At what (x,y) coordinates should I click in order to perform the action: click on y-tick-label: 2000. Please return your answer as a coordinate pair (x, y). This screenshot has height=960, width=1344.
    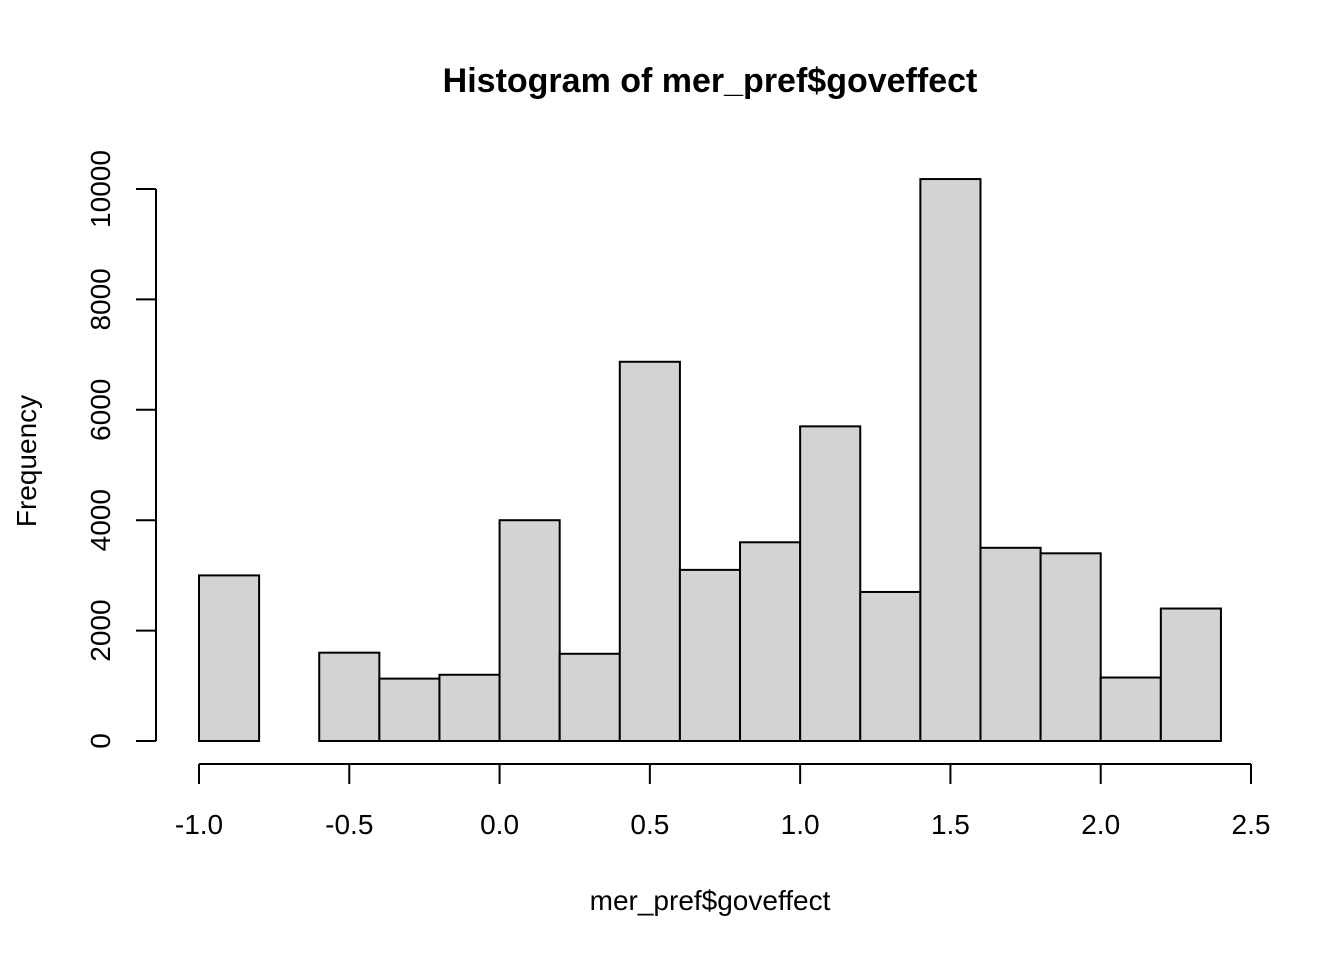
    Looking at the image, I should click on (100, 630).